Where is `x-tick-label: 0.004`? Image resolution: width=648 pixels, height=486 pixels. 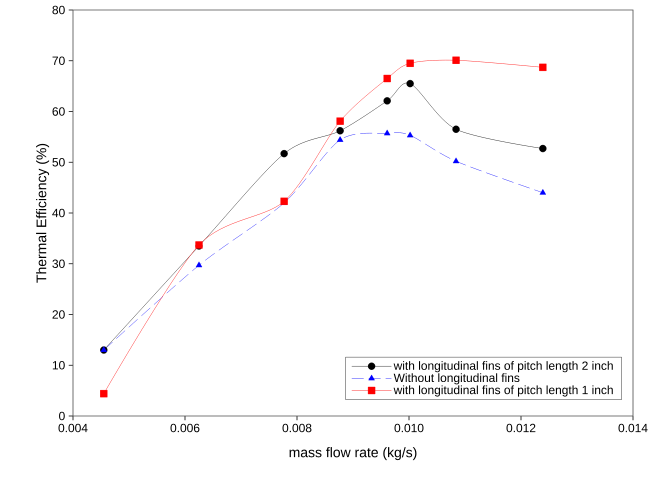
x-tick-label: 0.004 is located at coordinates (73, 428).